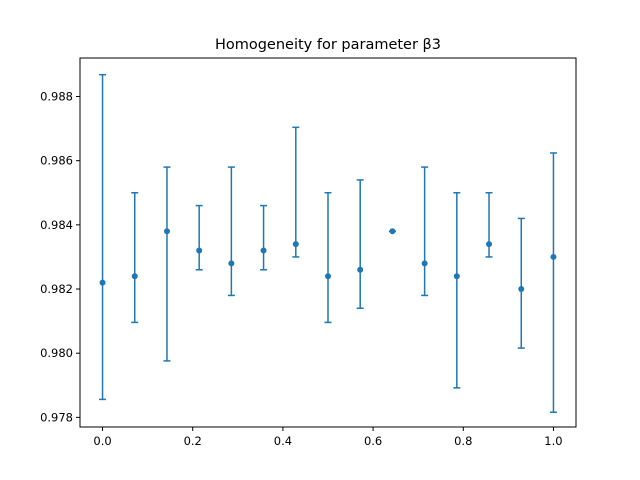 The image size is (640, 480). I want to click on x-tick-label: 0.4, so click(283, 441).